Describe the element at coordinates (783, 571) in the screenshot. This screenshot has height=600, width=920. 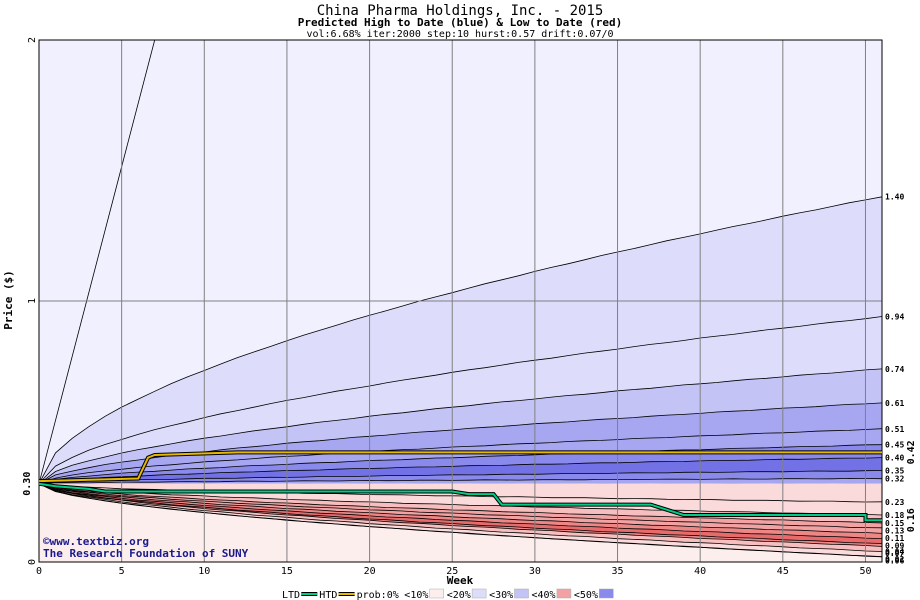
I see `x-tick-label: 45` at that location.